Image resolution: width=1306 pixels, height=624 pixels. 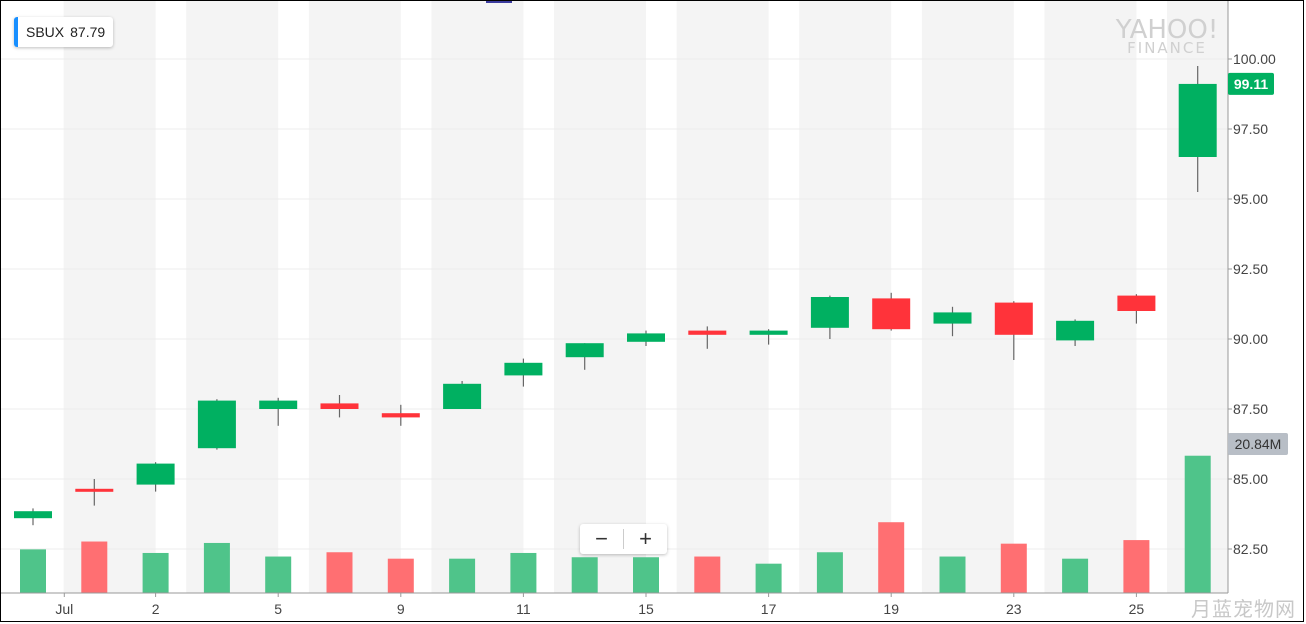 I want to click on y-tick-label: 85.00, so click(x=1250, y=479).